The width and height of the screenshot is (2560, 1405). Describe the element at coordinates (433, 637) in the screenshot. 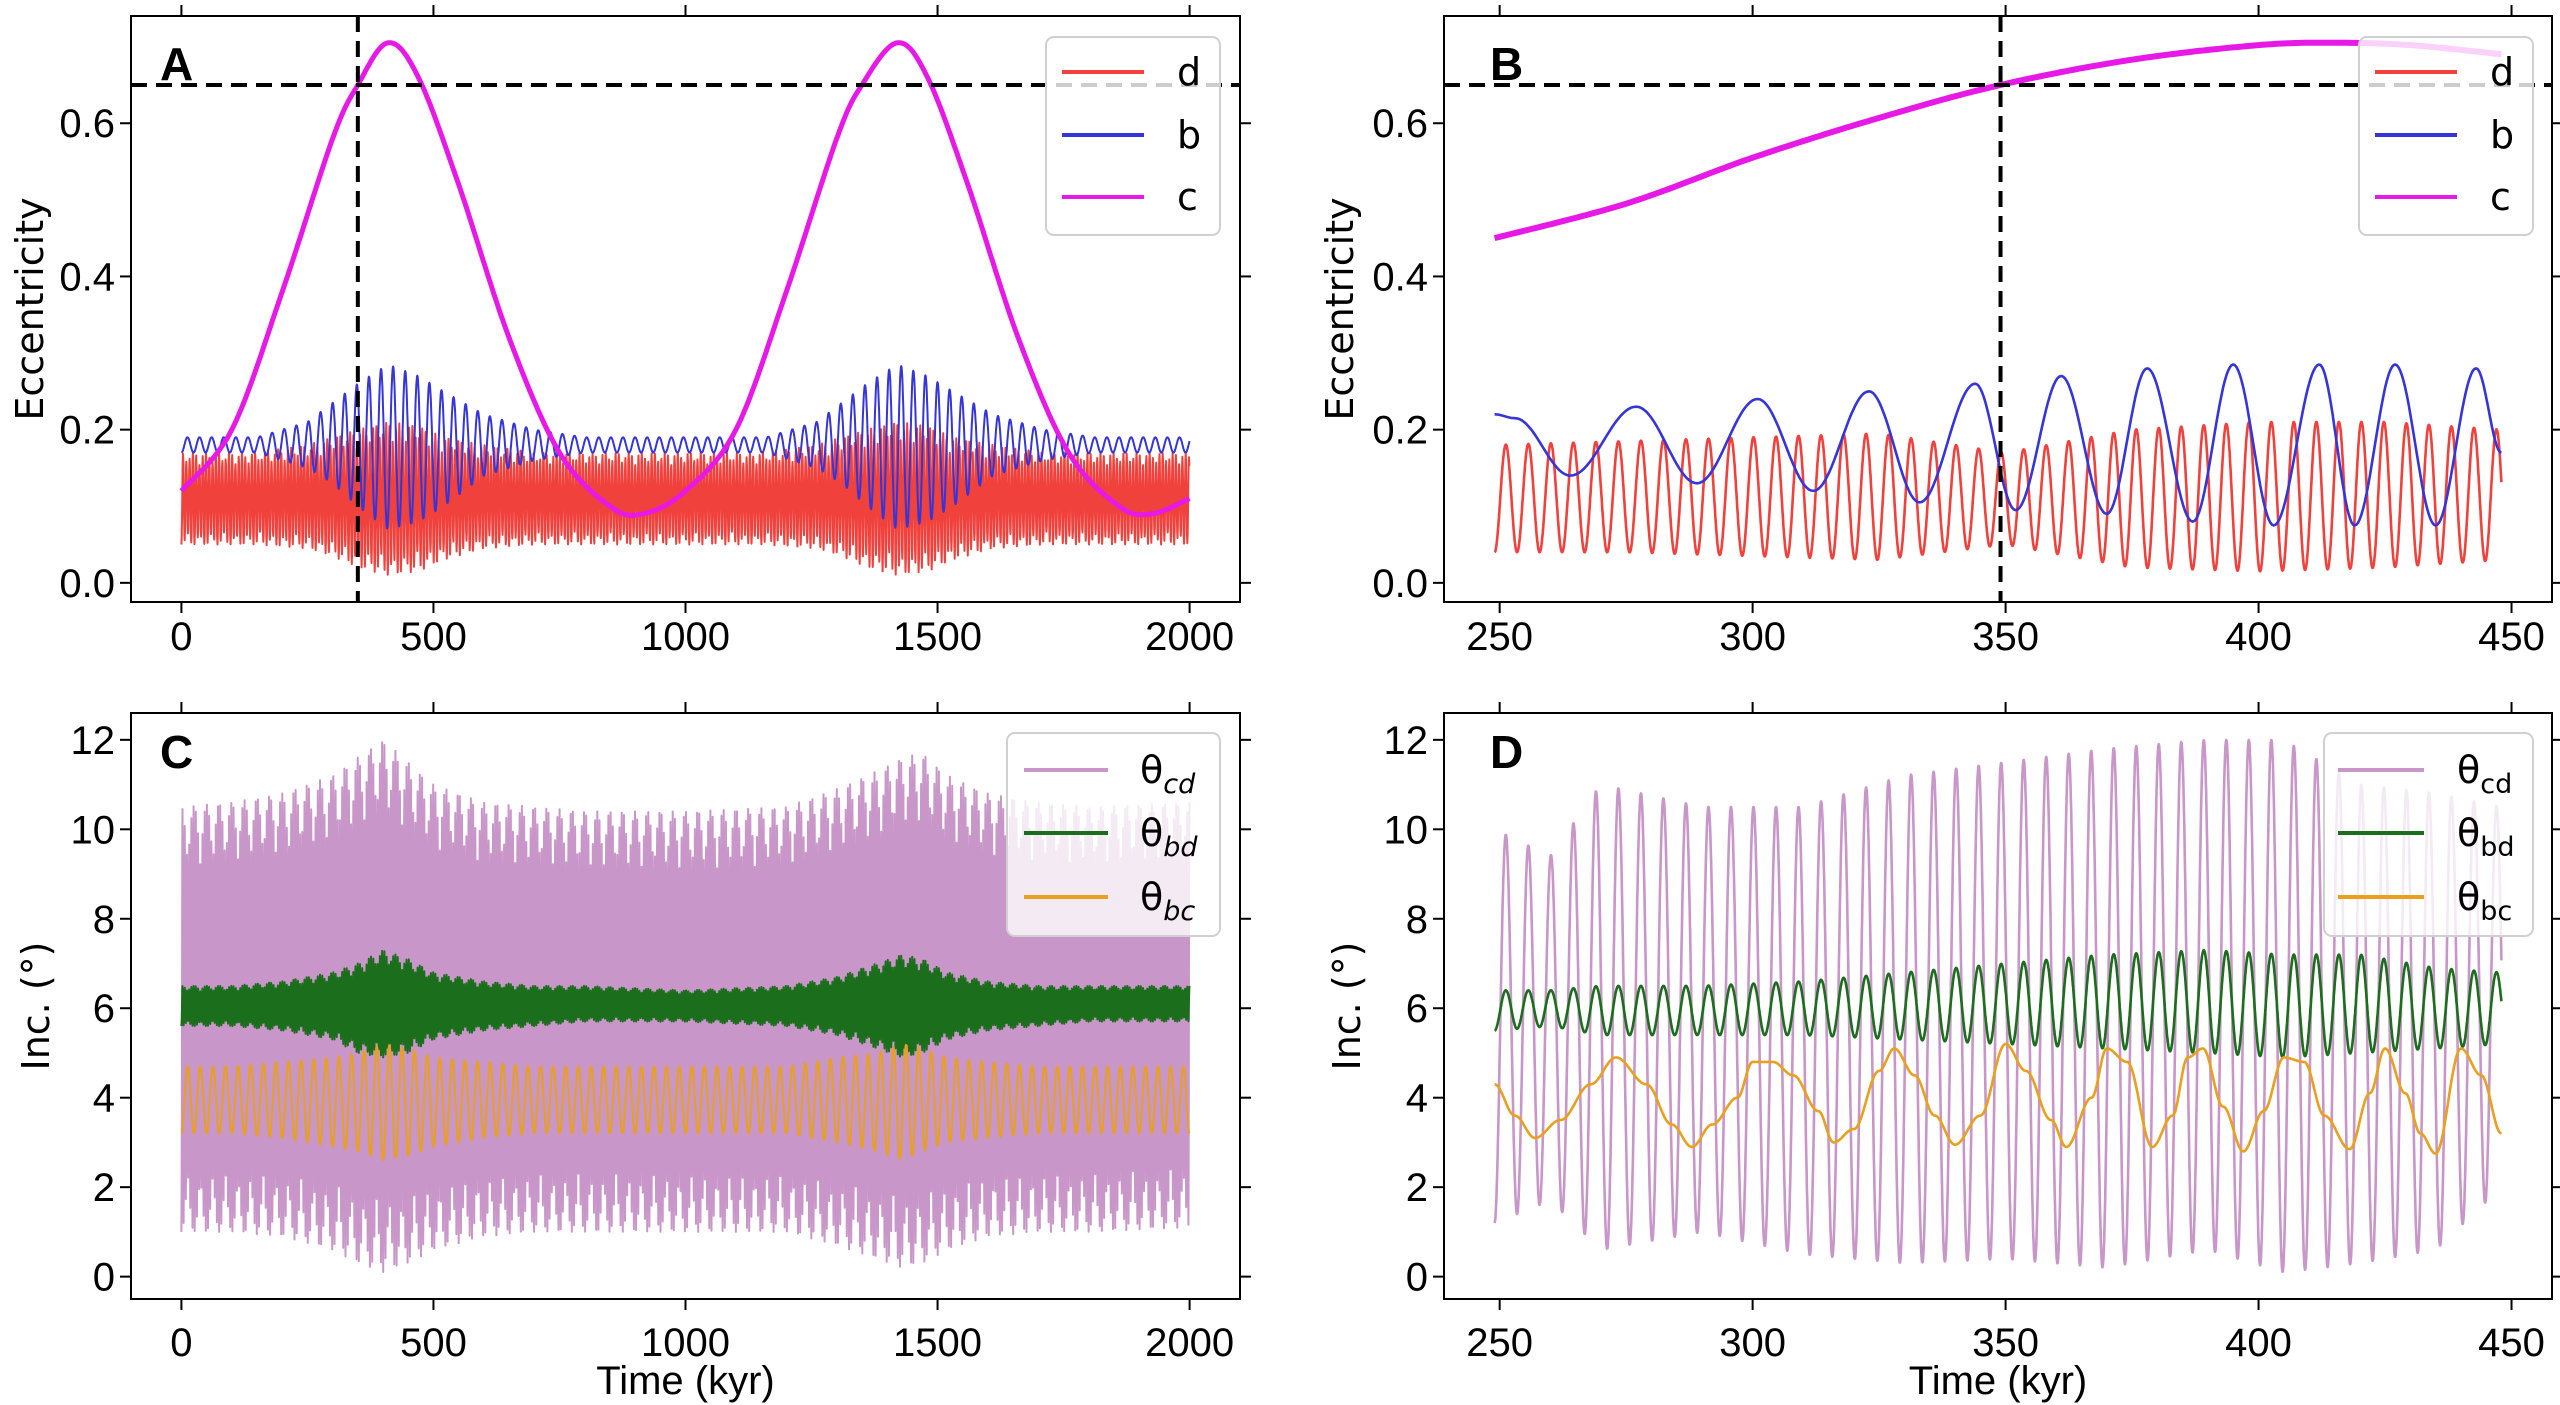

I see `x-tick-label: 500` at that location.